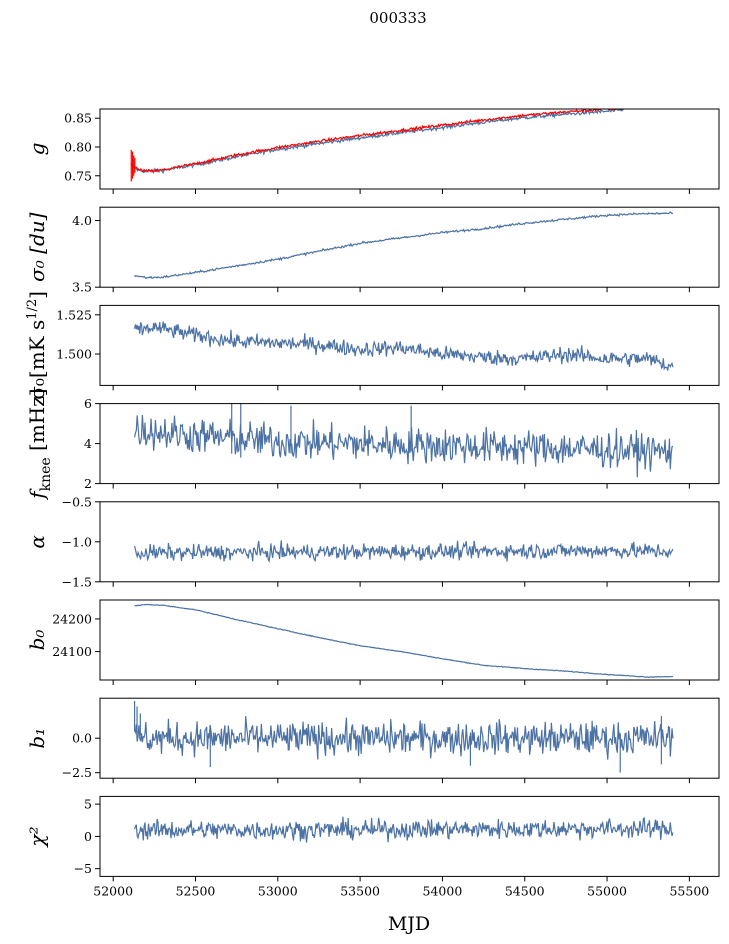 This screenshot has width=729, height=944. I want to click on figure-title: 000333, so click(397, 18).